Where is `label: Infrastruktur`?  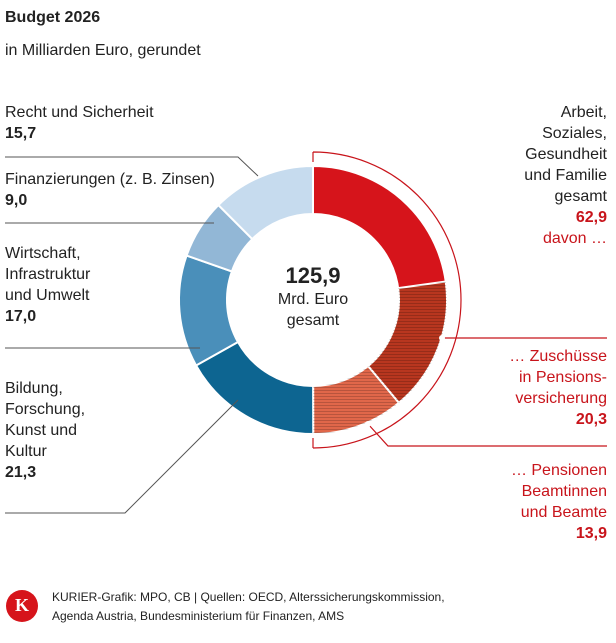
label: Infrastruktur is located at coordinates (48, 274).